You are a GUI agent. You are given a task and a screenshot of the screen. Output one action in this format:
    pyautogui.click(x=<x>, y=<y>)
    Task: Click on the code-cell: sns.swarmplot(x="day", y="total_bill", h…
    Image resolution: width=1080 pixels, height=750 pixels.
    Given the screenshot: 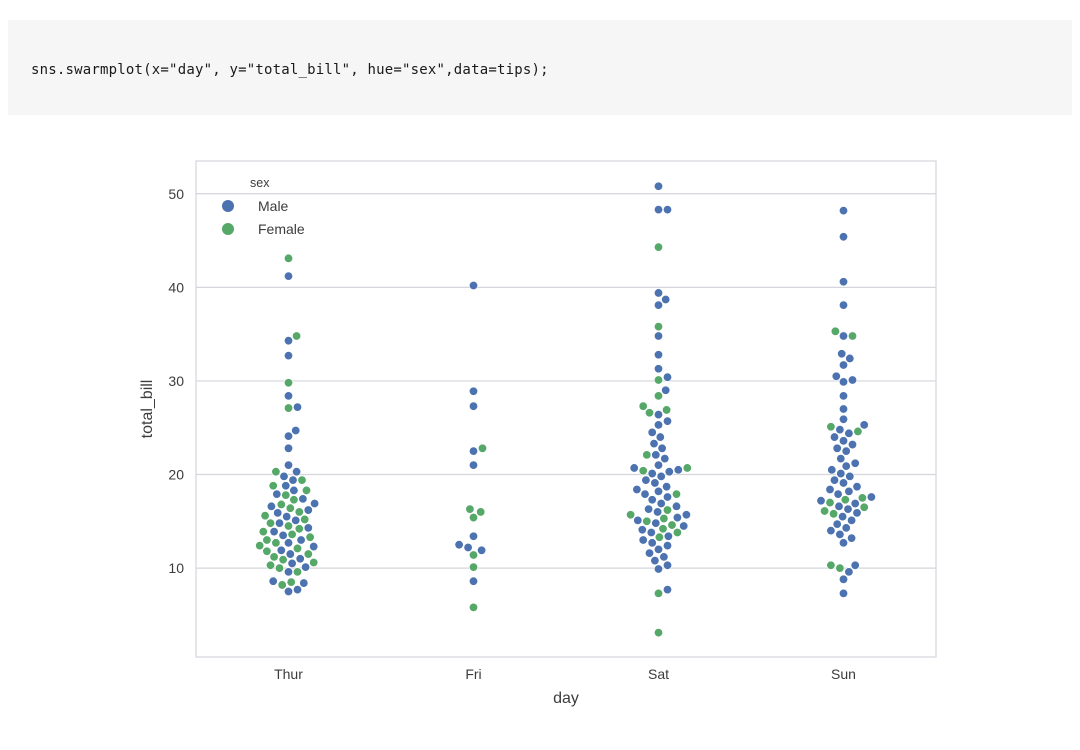 What is the action you would take?
    pyautogui.click(x=540, y=67)
    